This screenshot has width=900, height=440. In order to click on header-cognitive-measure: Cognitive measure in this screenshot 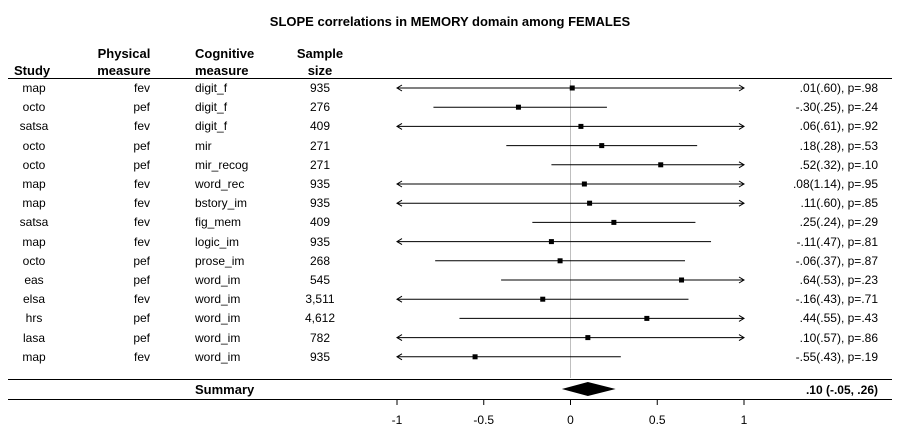, I will do `click(224, 62)`.